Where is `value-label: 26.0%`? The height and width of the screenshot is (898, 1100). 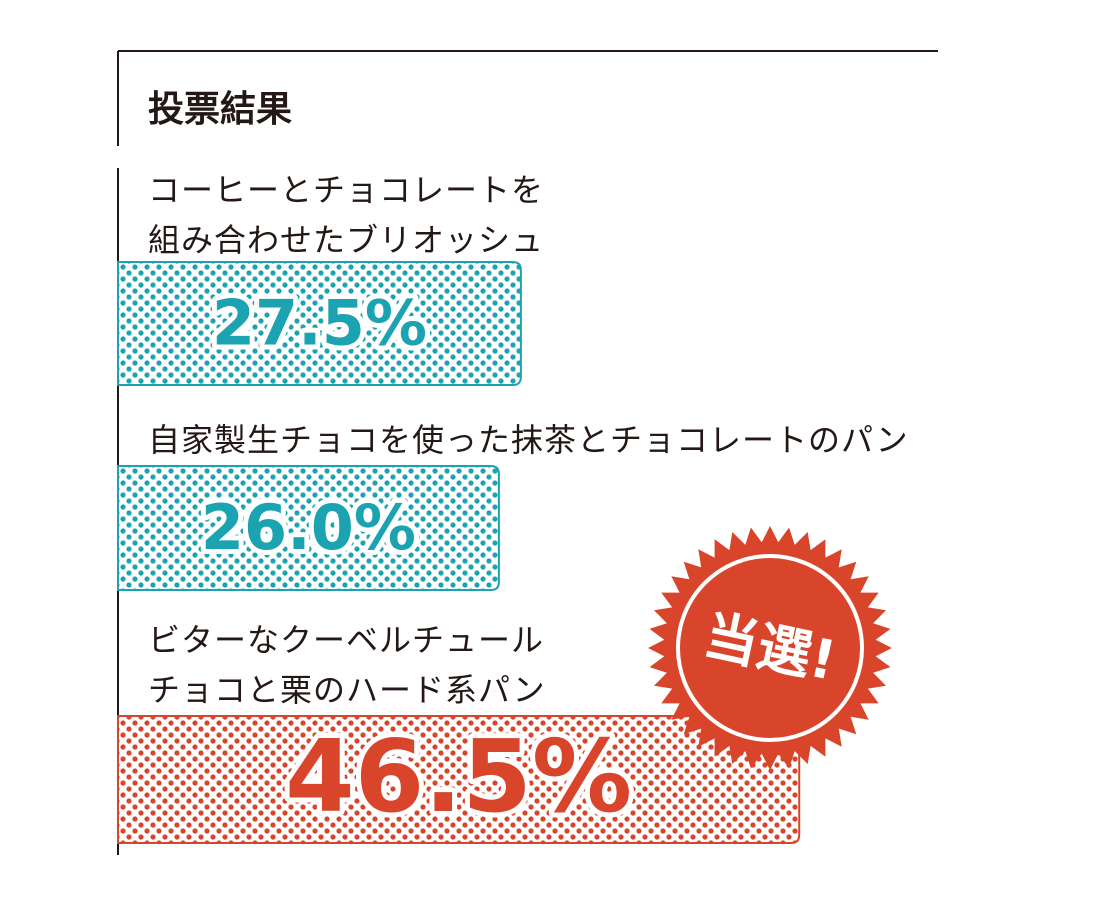 value-label: 26.0% is located at coordinates (308, 527).